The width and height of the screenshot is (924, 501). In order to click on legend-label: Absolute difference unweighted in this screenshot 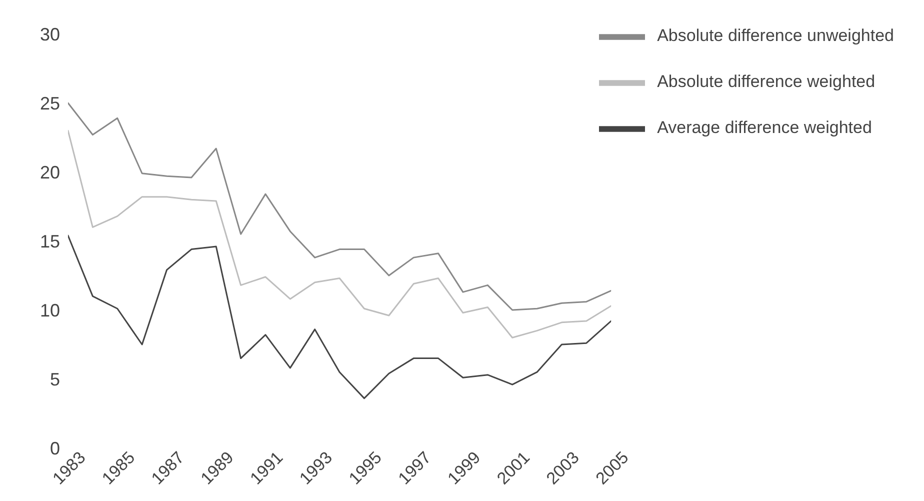, I will do `click(775, 36)`.